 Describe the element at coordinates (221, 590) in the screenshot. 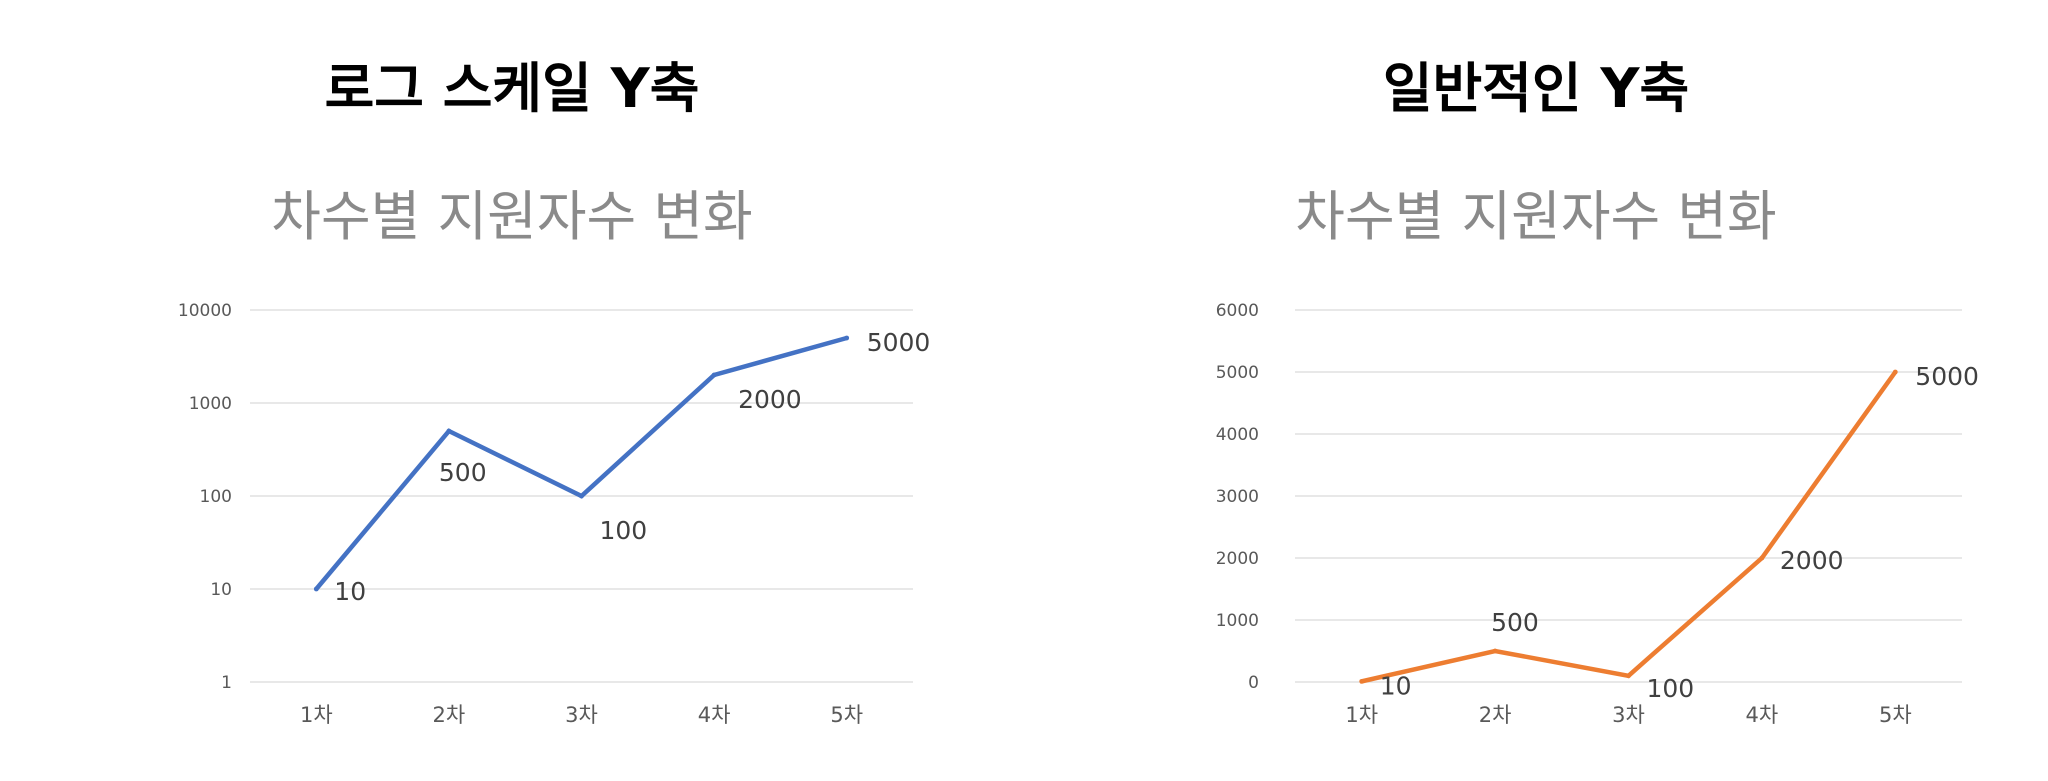

I see `y-tick-label: 10` at that location.